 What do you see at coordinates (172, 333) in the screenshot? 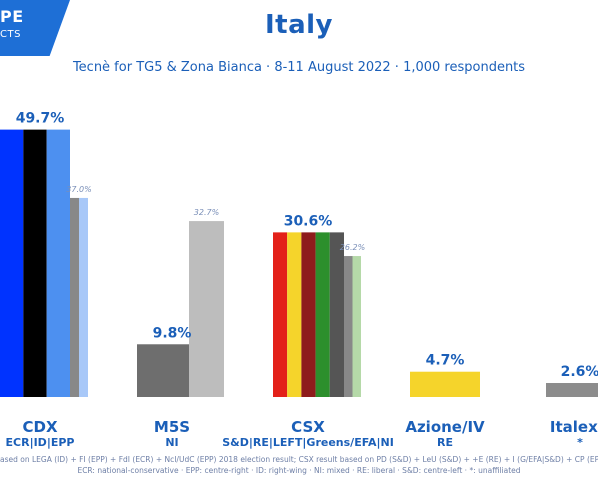
I see `value-label-1: 9.8%` at bounding box center [172, 333].